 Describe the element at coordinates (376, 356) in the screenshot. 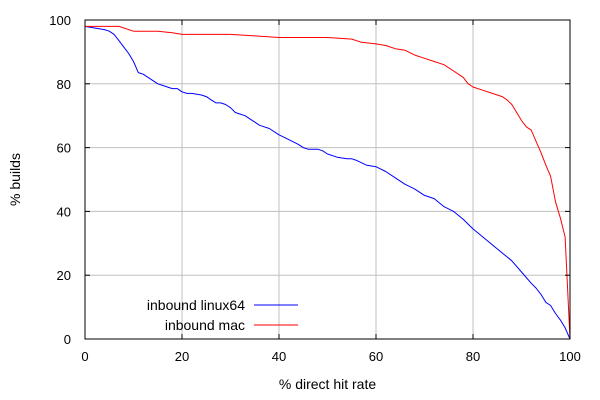

I see `x-tick-label: 60` at that location.